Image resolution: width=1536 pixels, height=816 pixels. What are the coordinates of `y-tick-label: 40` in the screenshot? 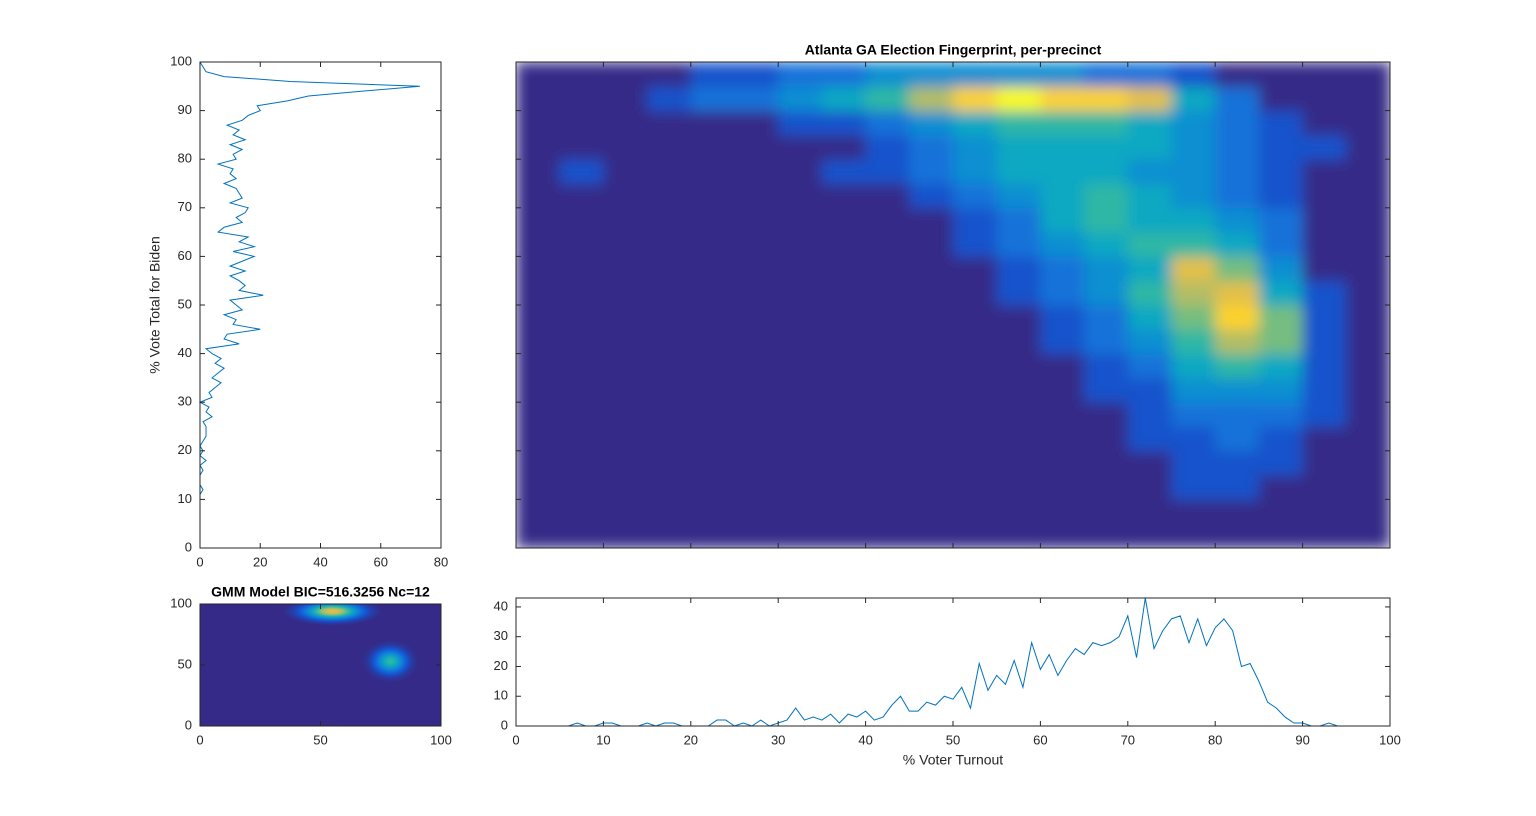 It's located at (185, 352).